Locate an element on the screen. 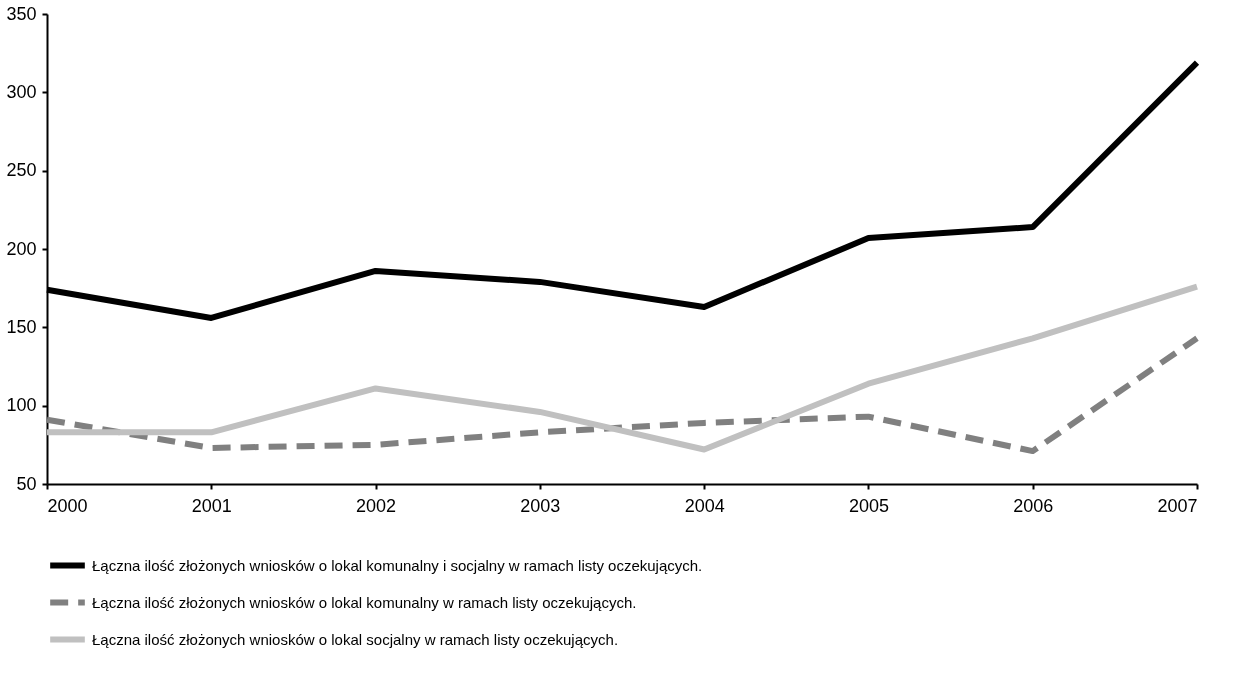 Image resolution: width=1259 pixels, height=677 pixels. x-tick-label: 2002 is located at coordinates (376, 505).